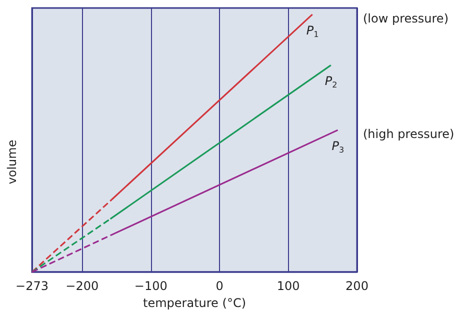  What do you see at coordinates (151, 286) in the screenshot?
I see `x-tick-label: −100` at bounding box center [151, 286].